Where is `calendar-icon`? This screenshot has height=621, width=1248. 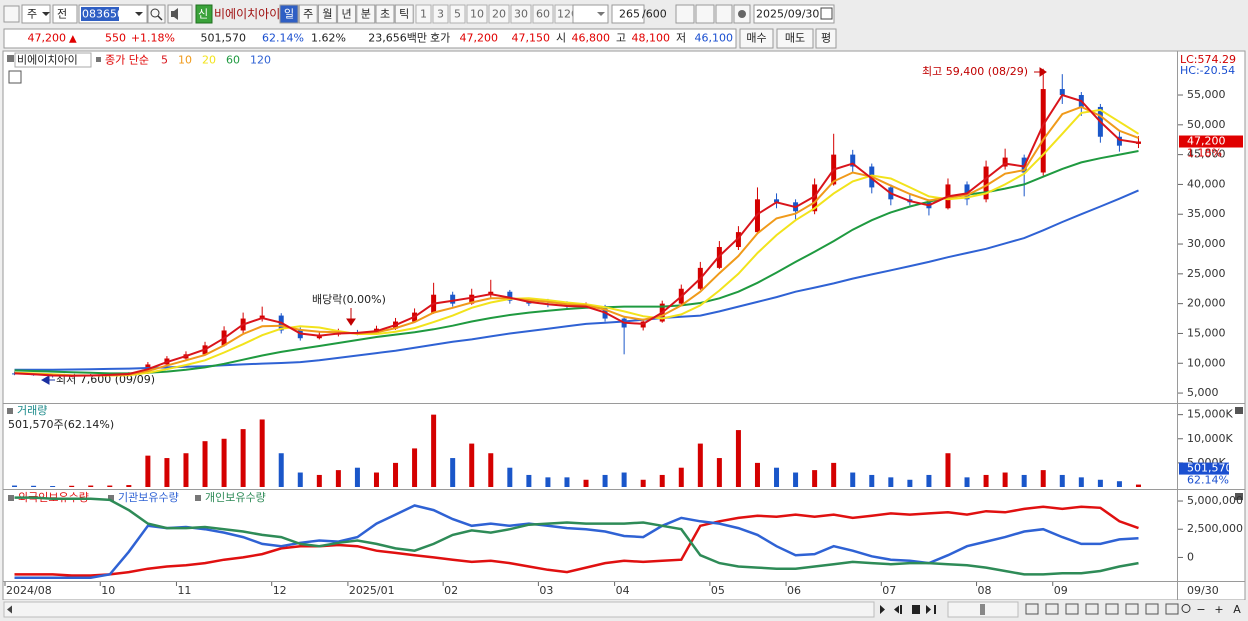
calendar-icon is located at coordinates (826, 13).